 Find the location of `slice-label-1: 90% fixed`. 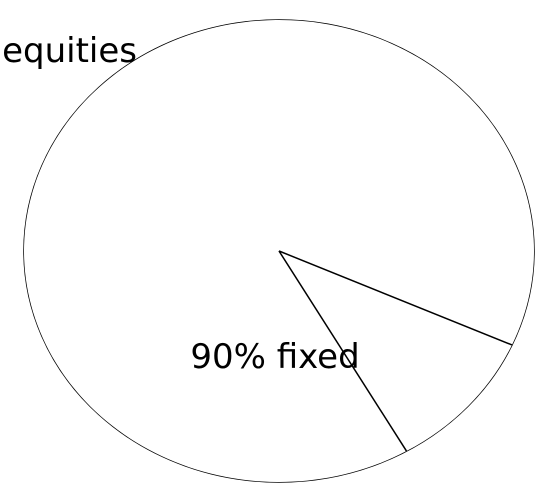

slice-label-1: 90% fixed is located at coordinates (274, 357).